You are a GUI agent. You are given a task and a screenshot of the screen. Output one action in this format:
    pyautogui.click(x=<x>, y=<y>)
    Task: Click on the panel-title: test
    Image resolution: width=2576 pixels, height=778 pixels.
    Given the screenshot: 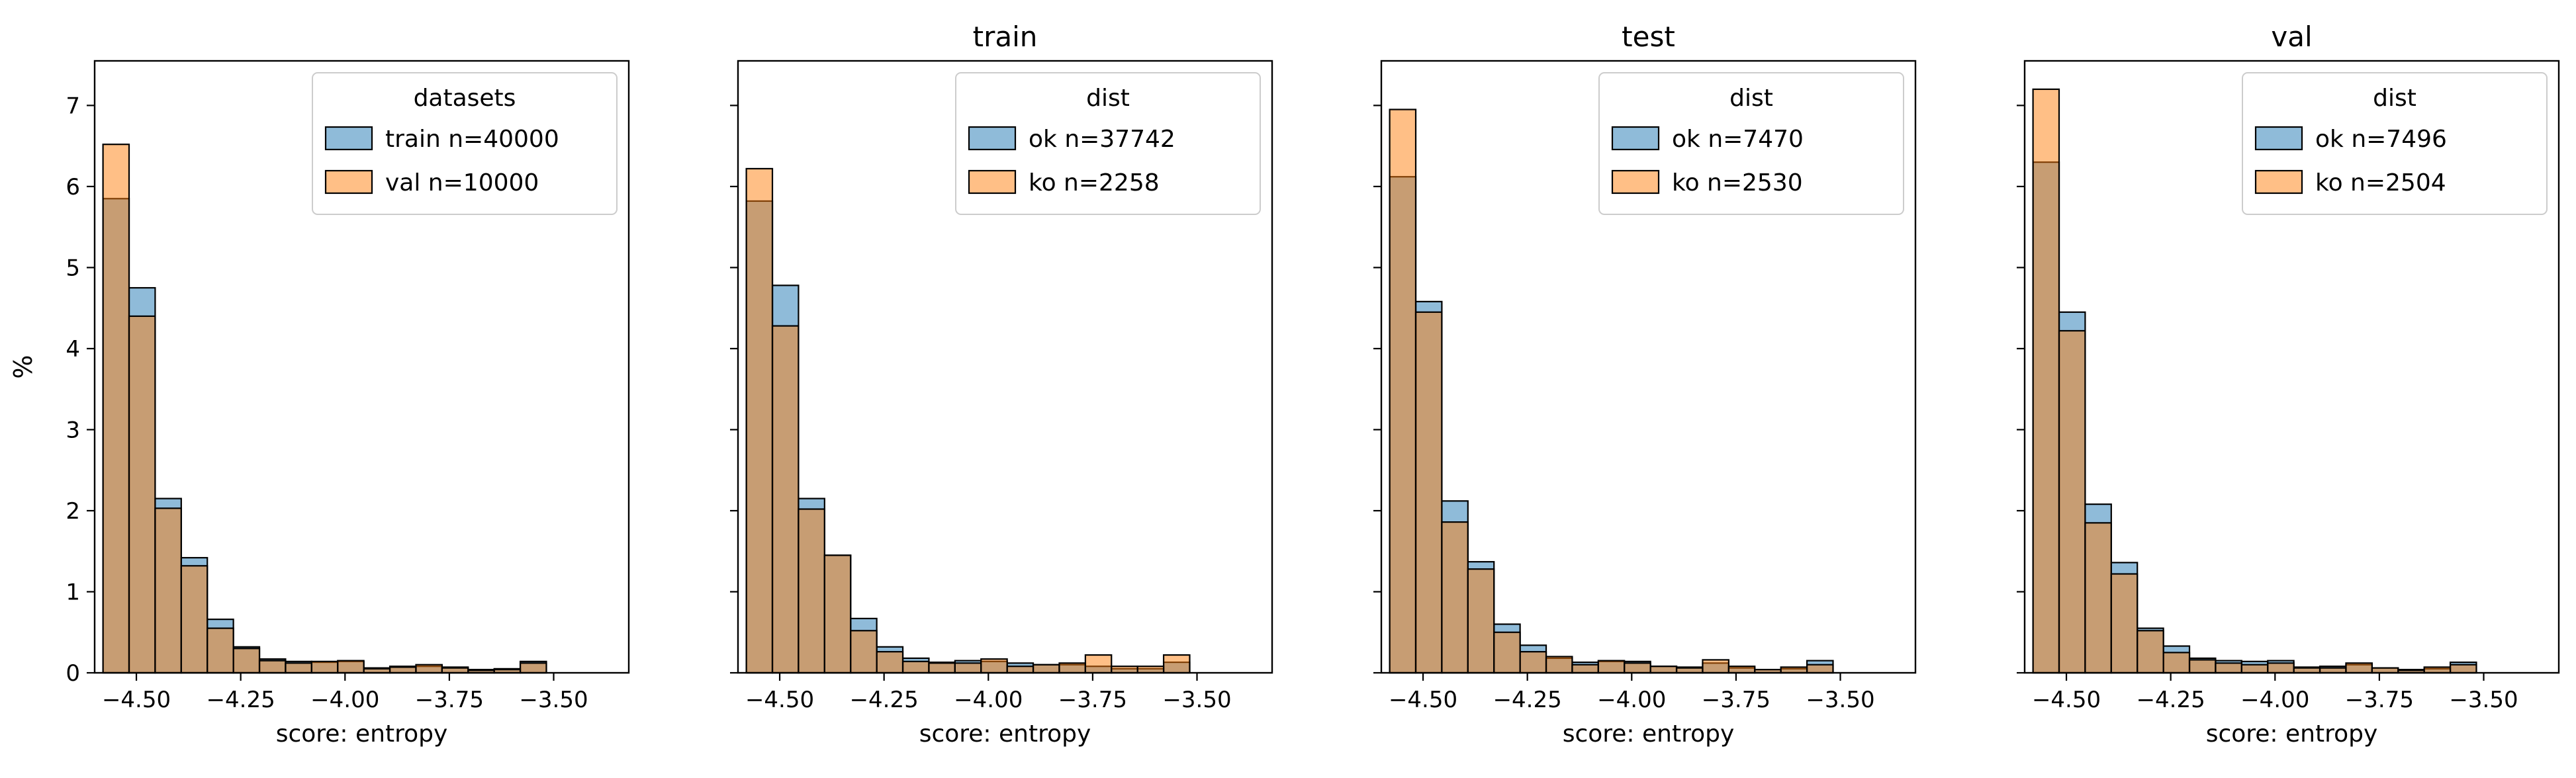 What is the action you would take?
    pyautogui.click(x=1648, y=37)
    